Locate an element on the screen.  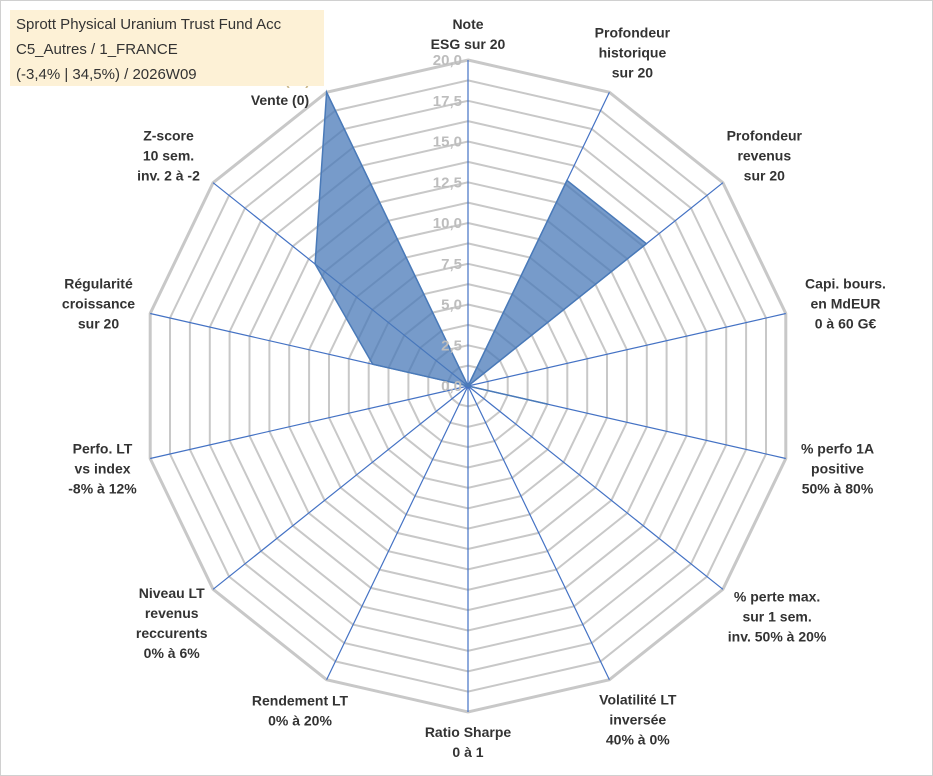
axis-label-line: historique is located at coordinates (633, 53).